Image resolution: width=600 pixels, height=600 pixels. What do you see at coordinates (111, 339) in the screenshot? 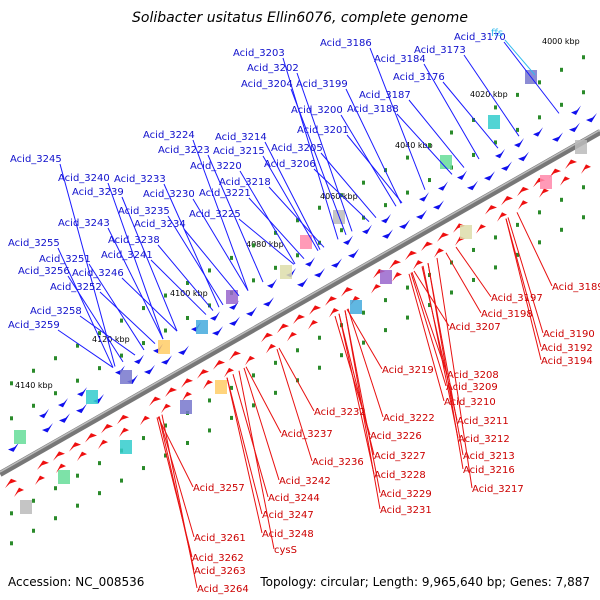
I see `tick-label: 4120 kbp` at bounding box center [111, 339].